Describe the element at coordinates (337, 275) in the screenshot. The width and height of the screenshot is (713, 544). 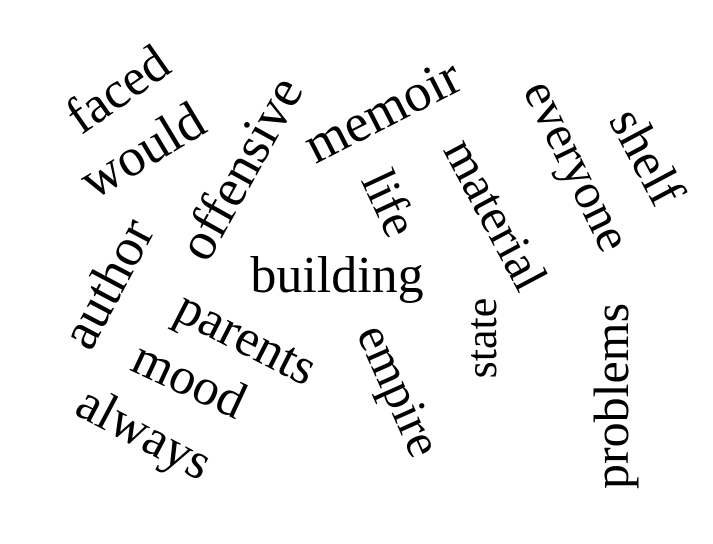
I see `word-building: building` at that location.